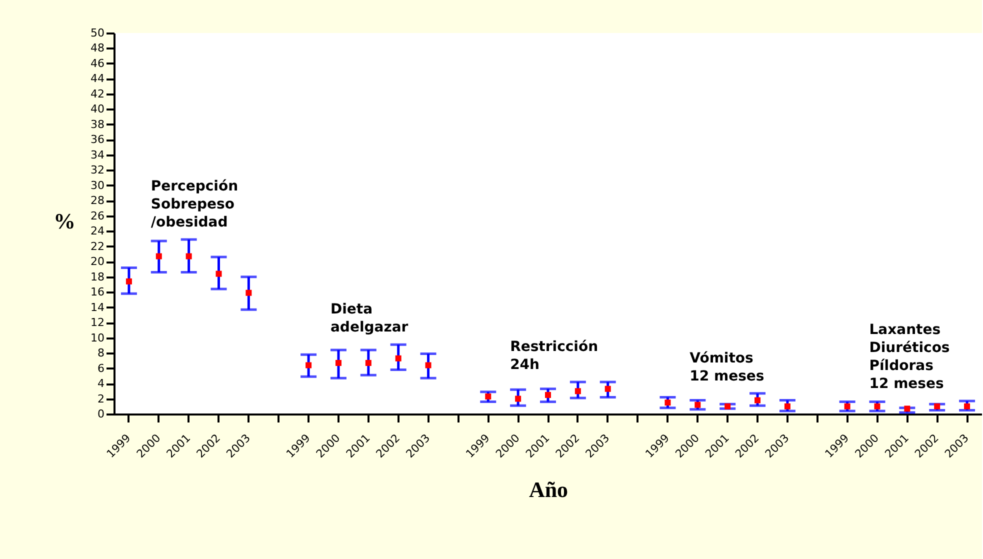 Image resolution: width=983 pixels, height=559 pixels. Describe the element at coordinates (97, 33) in the screenshot. I see `y-tick-label: 50` at that location.